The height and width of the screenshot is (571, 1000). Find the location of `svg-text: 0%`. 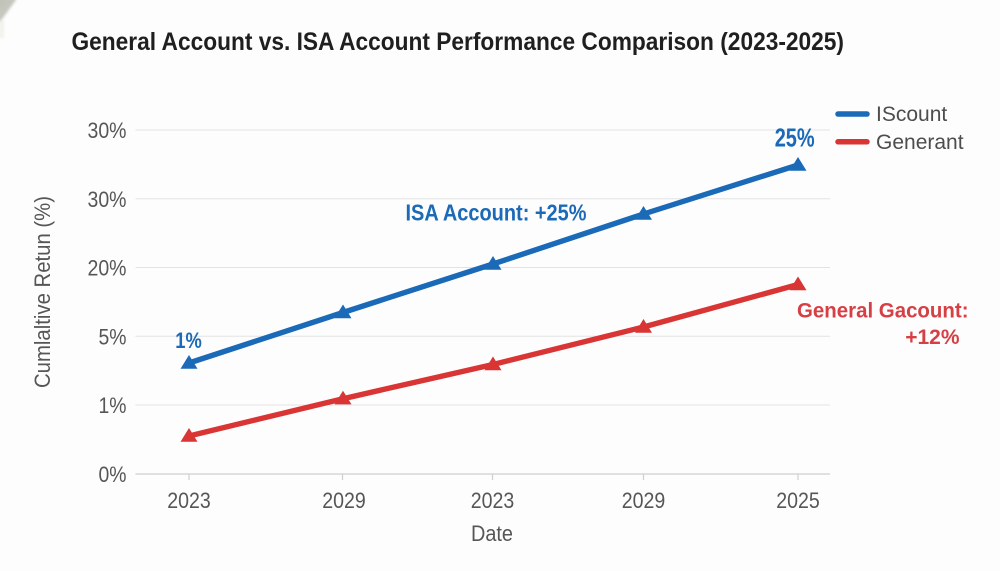

svg-text: 0% is located at coordinates (113, 474).